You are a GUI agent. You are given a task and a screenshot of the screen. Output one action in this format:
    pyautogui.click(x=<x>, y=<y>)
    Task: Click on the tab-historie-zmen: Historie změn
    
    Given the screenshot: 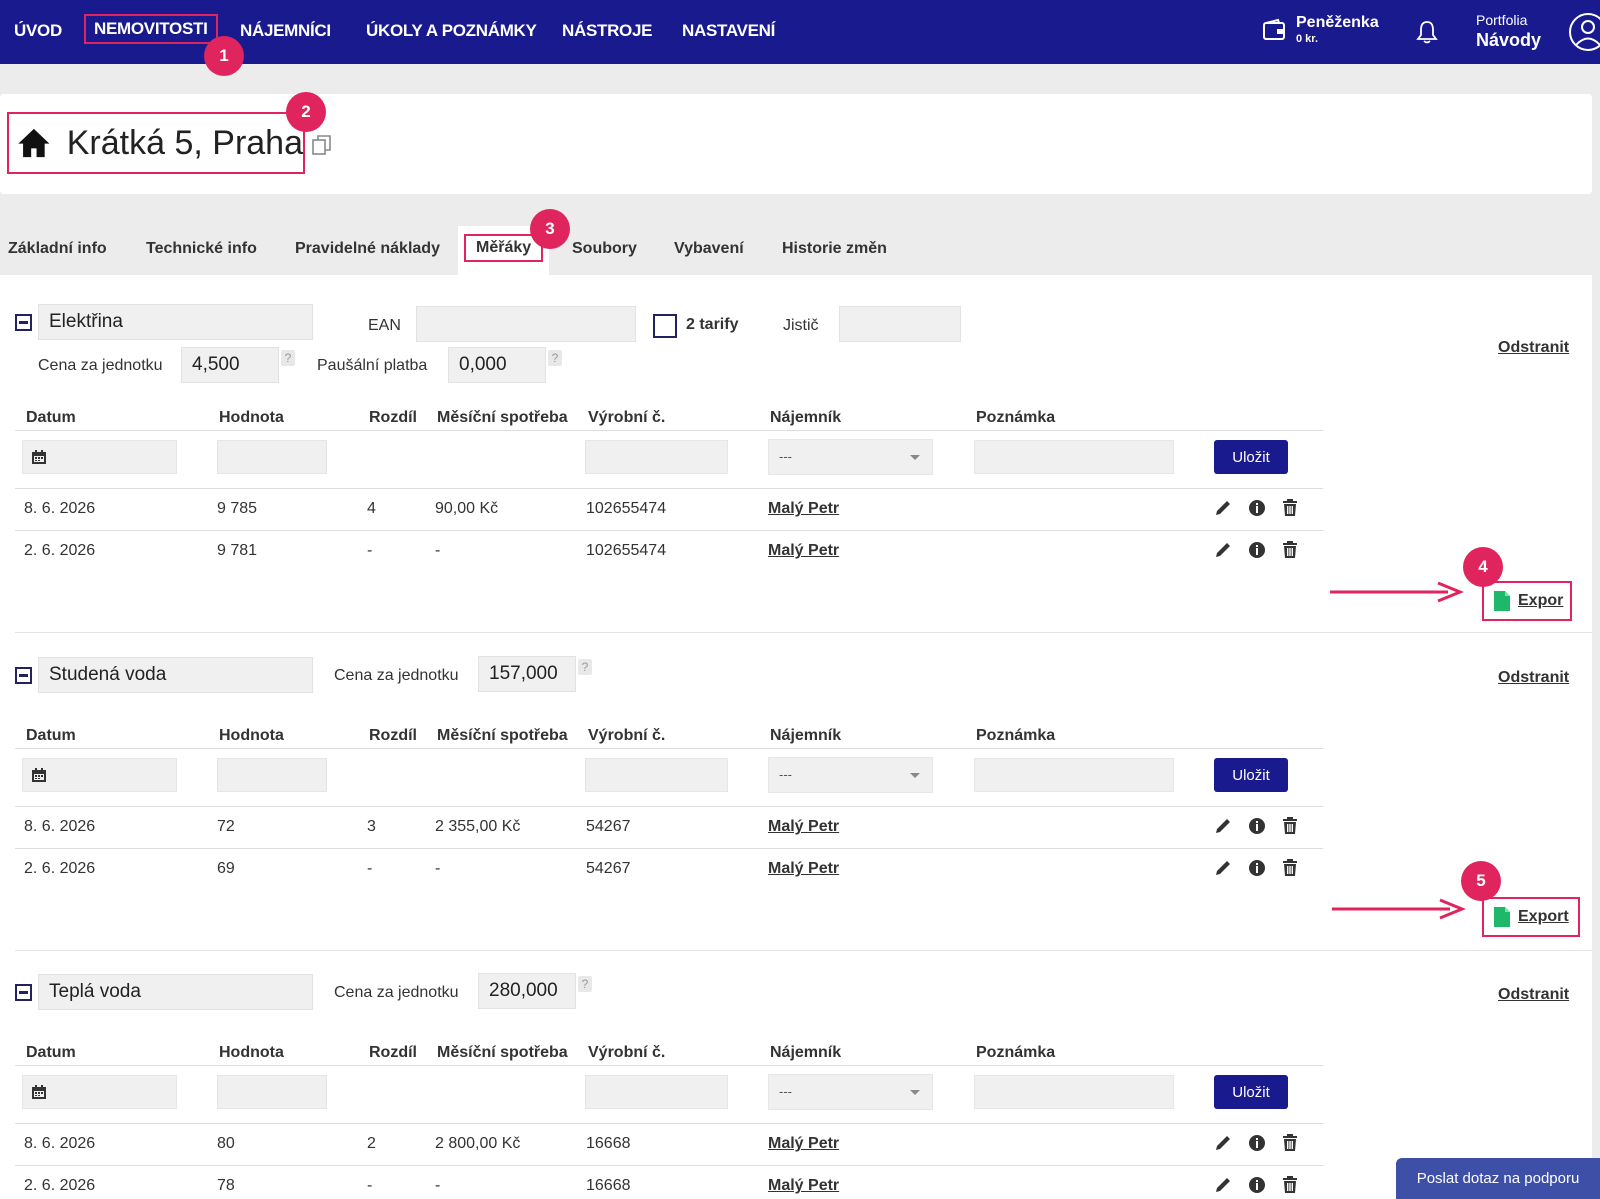 What is the action you would take?
    pyautogui.click(x=834, y=248)
    